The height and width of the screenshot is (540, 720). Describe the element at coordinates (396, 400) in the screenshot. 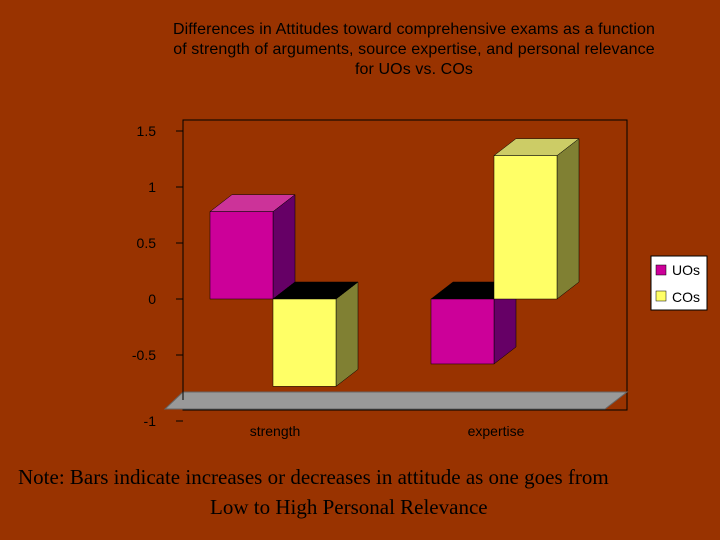

I see `chart-floor` at that location.